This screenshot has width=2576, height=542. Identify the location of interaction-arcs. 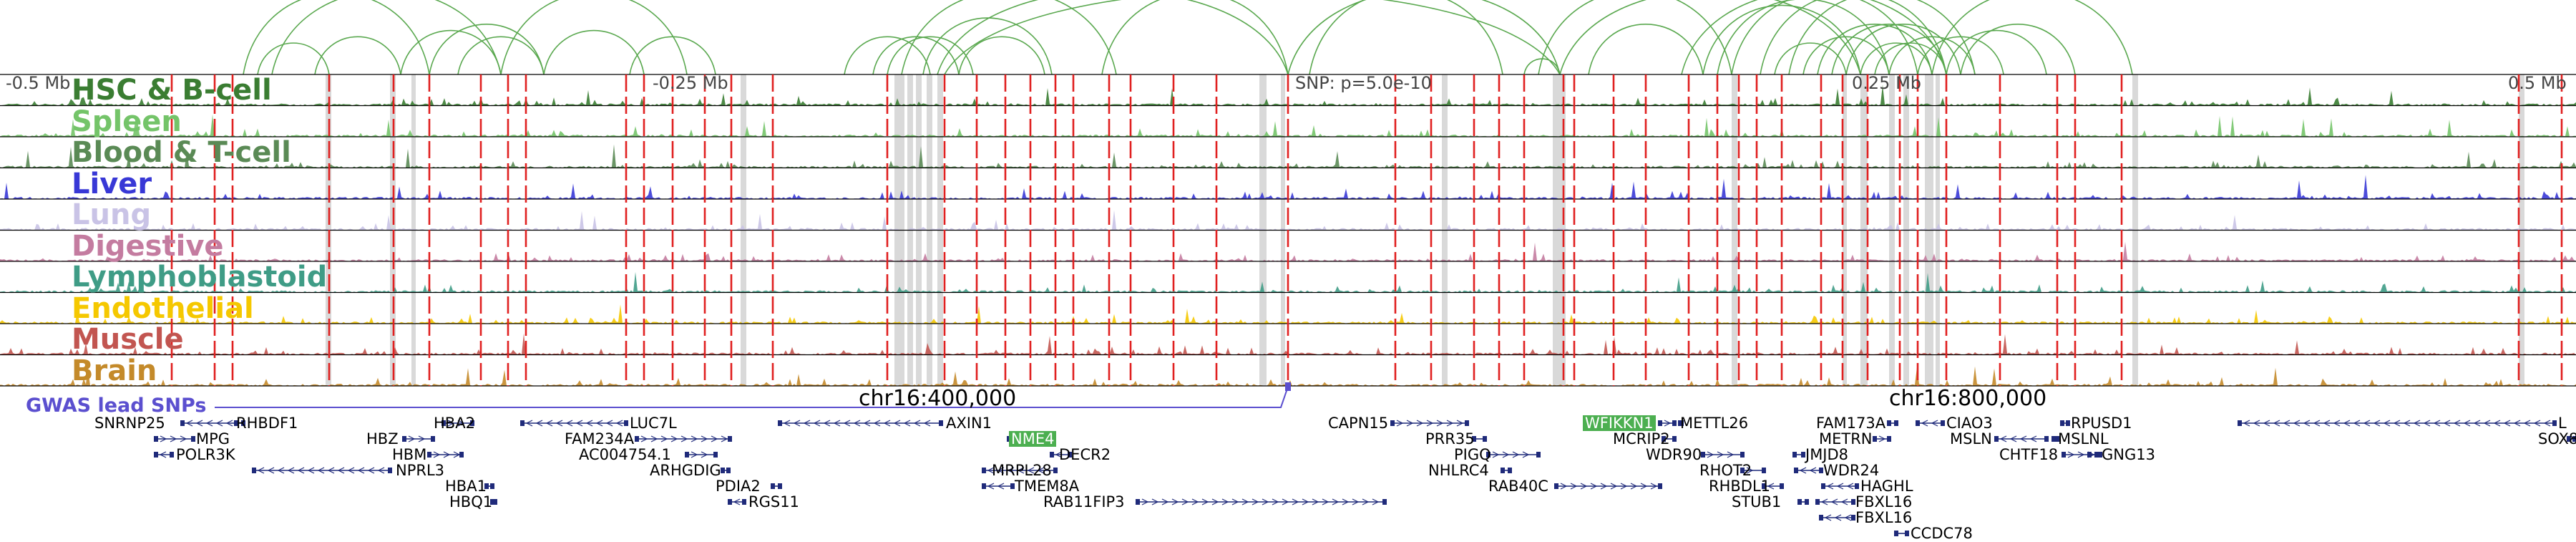
(1188, 37).